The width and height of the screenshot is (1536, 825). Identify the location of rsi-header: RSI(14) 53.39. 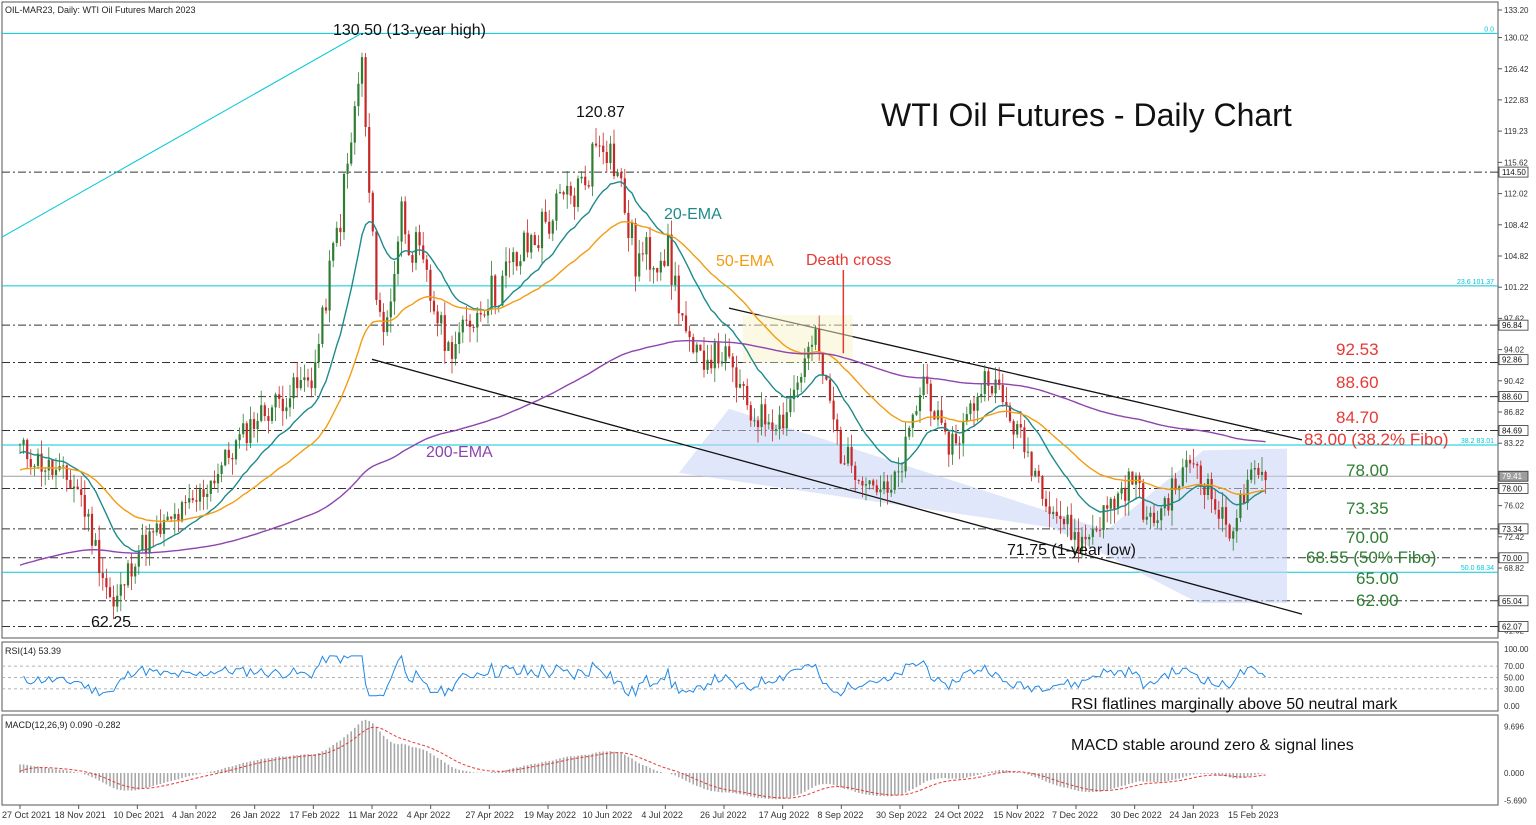
(33, 651).